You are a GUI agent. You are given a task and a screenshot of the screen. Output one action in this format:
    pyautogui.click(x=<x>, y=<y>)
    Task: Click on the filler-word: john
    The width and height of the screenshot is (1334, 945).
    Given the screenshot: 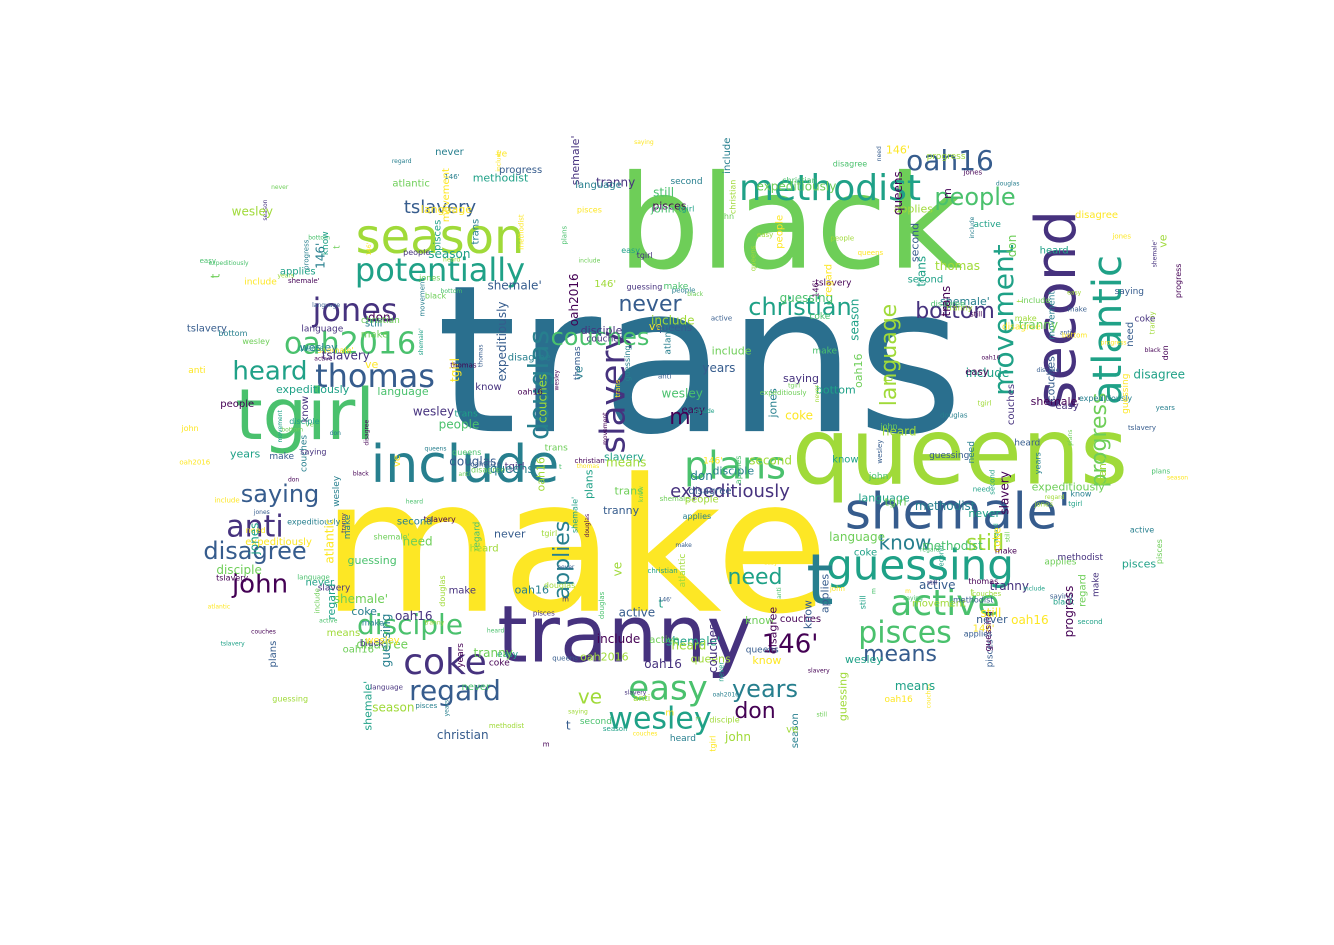 What is the action you would take?
    pyautogui.click(x=737, y=737)
    